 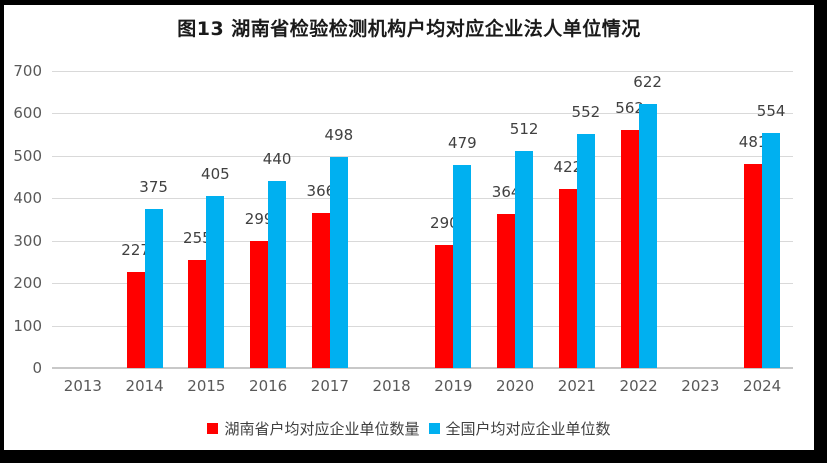 I want to click on bar-data-label: 375, so click(x=153, y=186).